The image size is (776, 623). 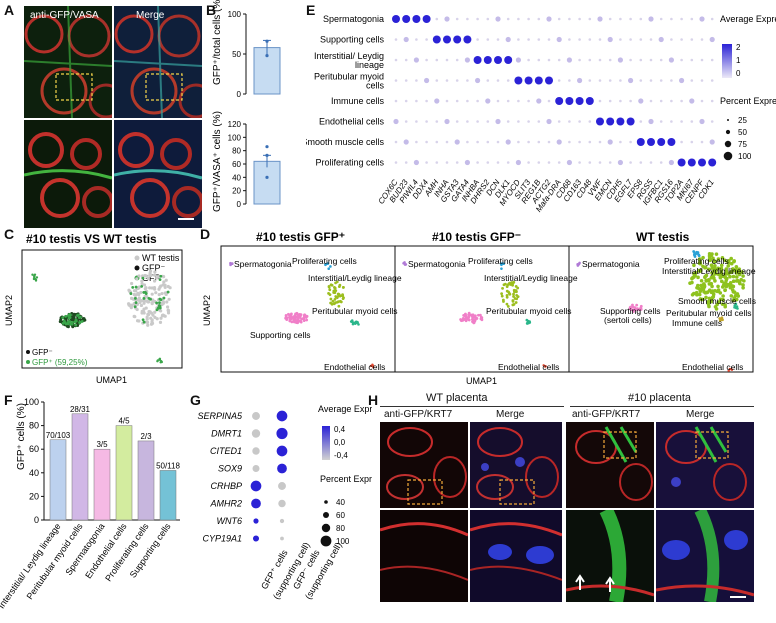 I want to click on panel-b-bottom-ylabel: GFP⁺/VASA⁺ cells (%), so click(x=217, y=161).